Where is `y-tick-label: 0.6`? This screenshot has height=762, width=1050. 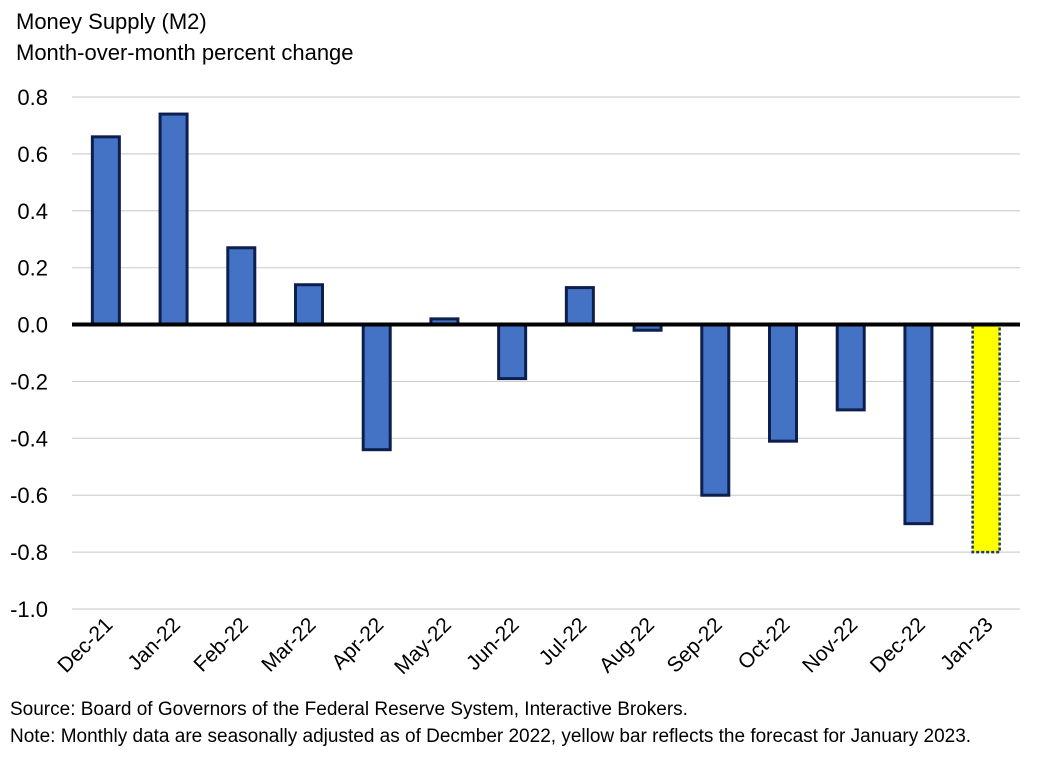
y-tick-label: 0.6 is located at coordinates (32, 154).